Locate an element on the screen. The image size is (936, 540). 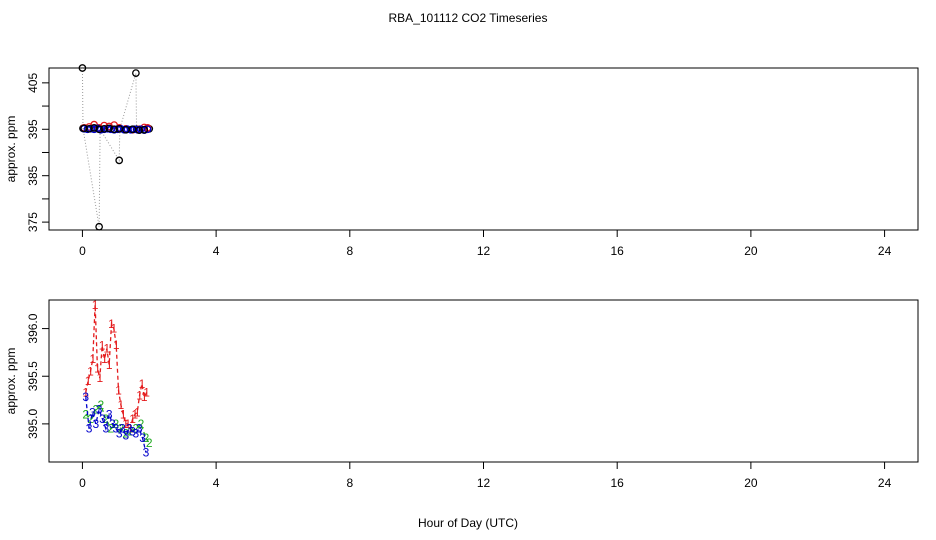
x-axis-label: Hour of Day (UTC) is located at coordinates (468, 523).